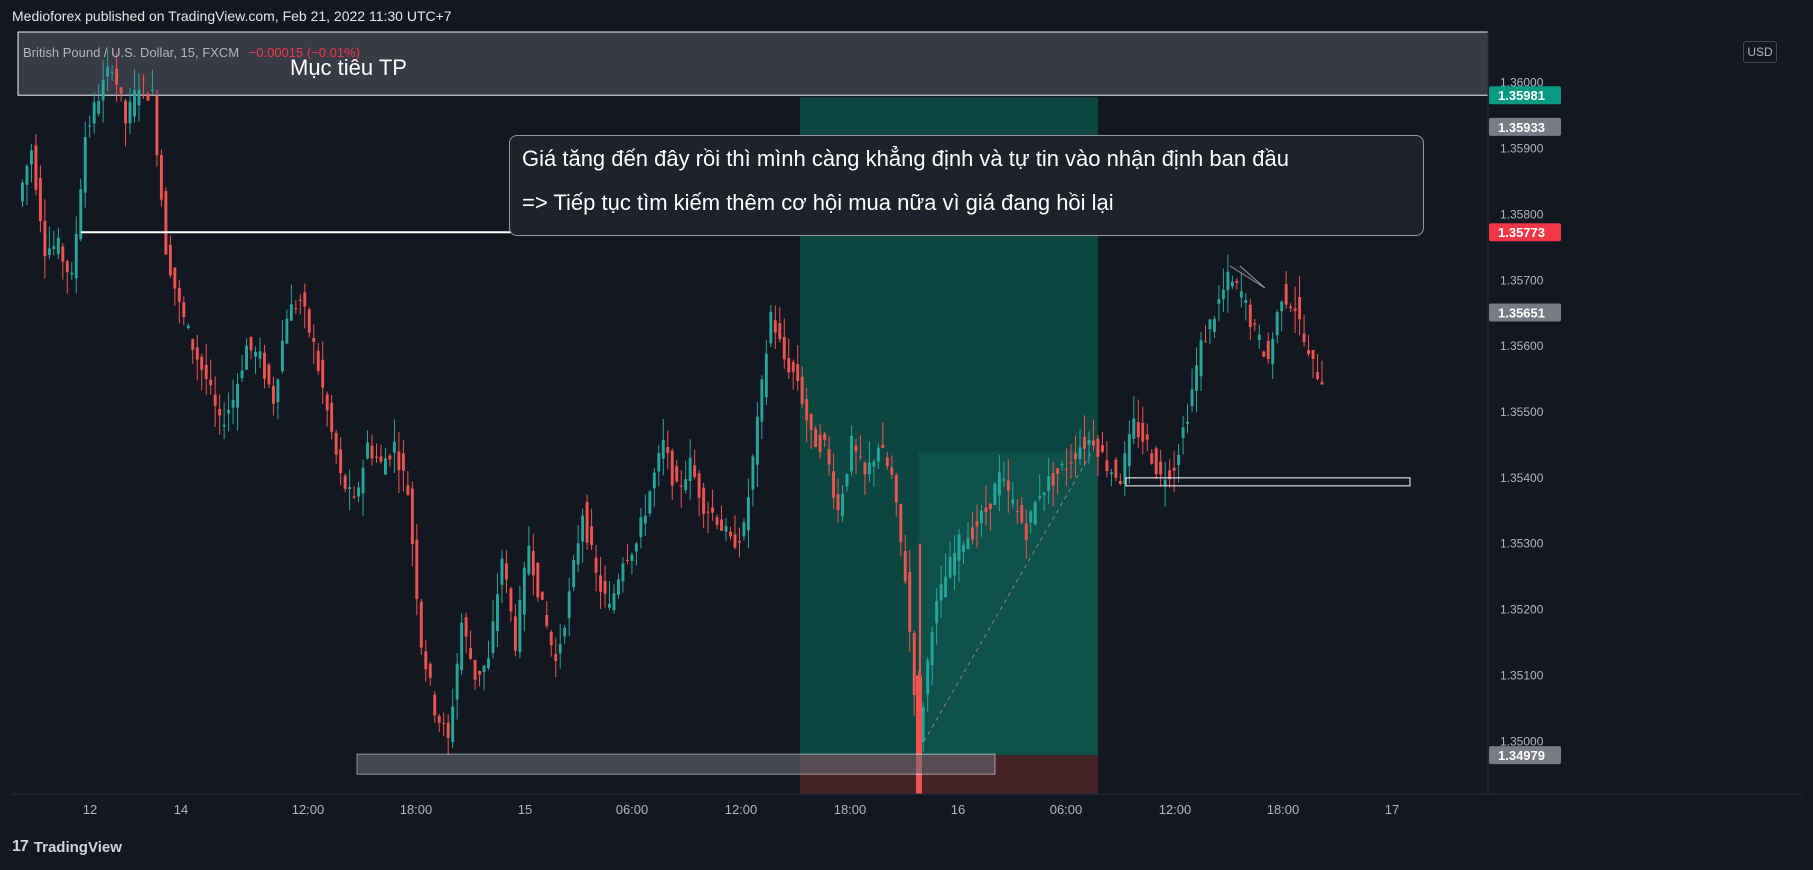 This screenshot has height=870, width=1813. Describe the element at coordinates (676, 764) in the screenshot. I see `low-support-box` at that location.